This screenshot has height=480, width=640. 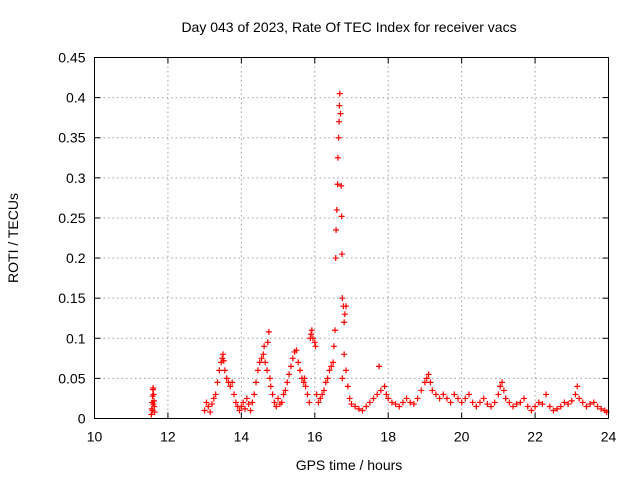 What do you see at coordinates (71, 298) in the screenshot?
I see `y-tick-label: 0.15` at bounding box center [71, 298].